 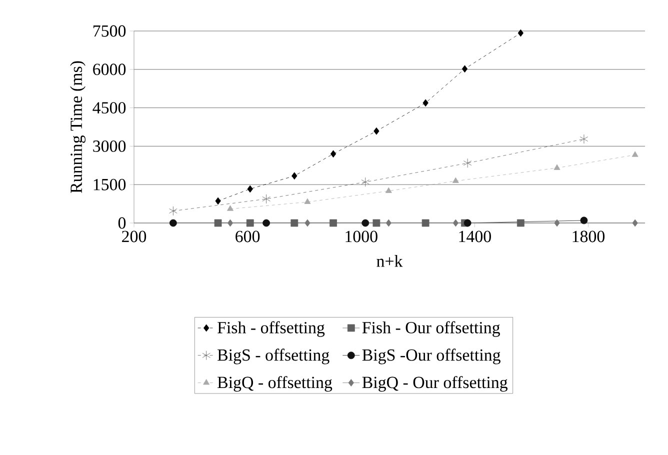 I want to click on legend-label: BigS -Our offsetting, so click(x=431, y=356).